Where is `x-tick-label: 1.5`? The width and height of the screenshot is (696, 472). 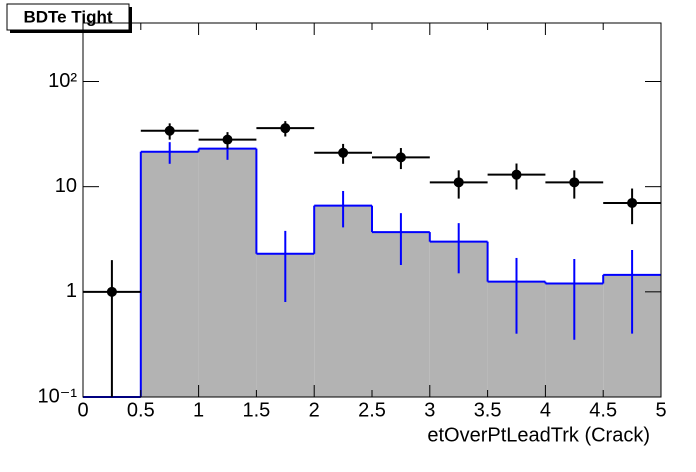 x-tick-label: 1.5 is located at coordinates (256, 410).